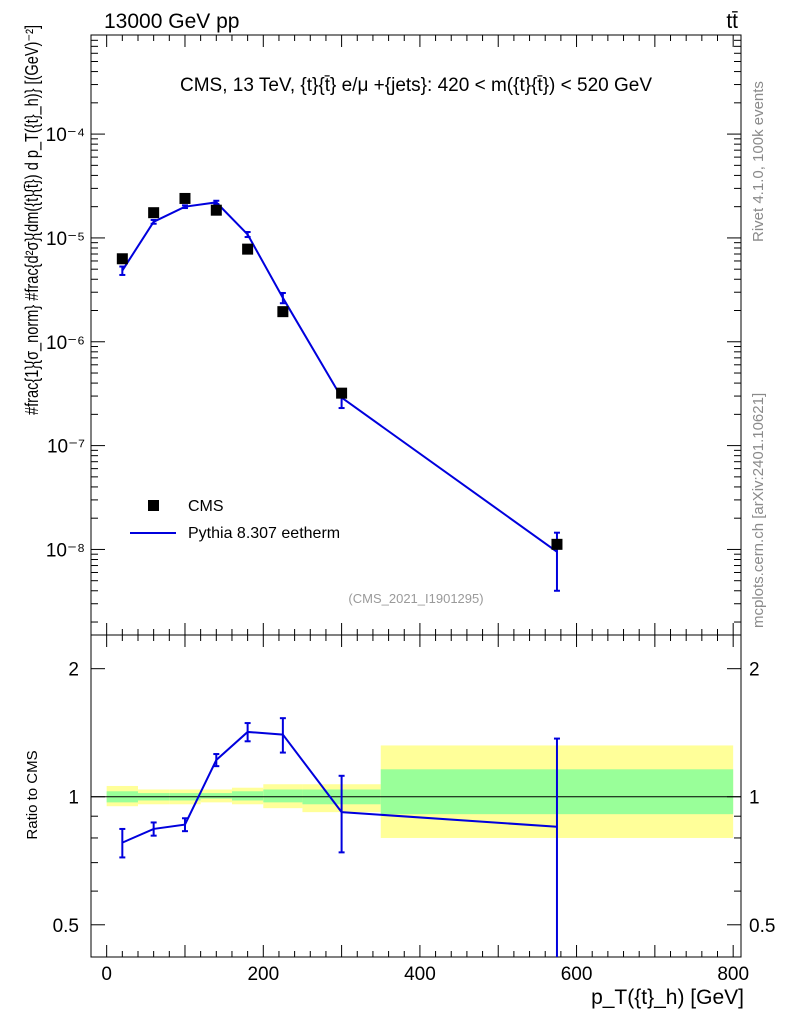 This screenshot has width=786, height=1024. What do you see at coordinates (263, 974) in the screenshot?
I see `x-tick-label: 200` at bounding box center [263, 974].